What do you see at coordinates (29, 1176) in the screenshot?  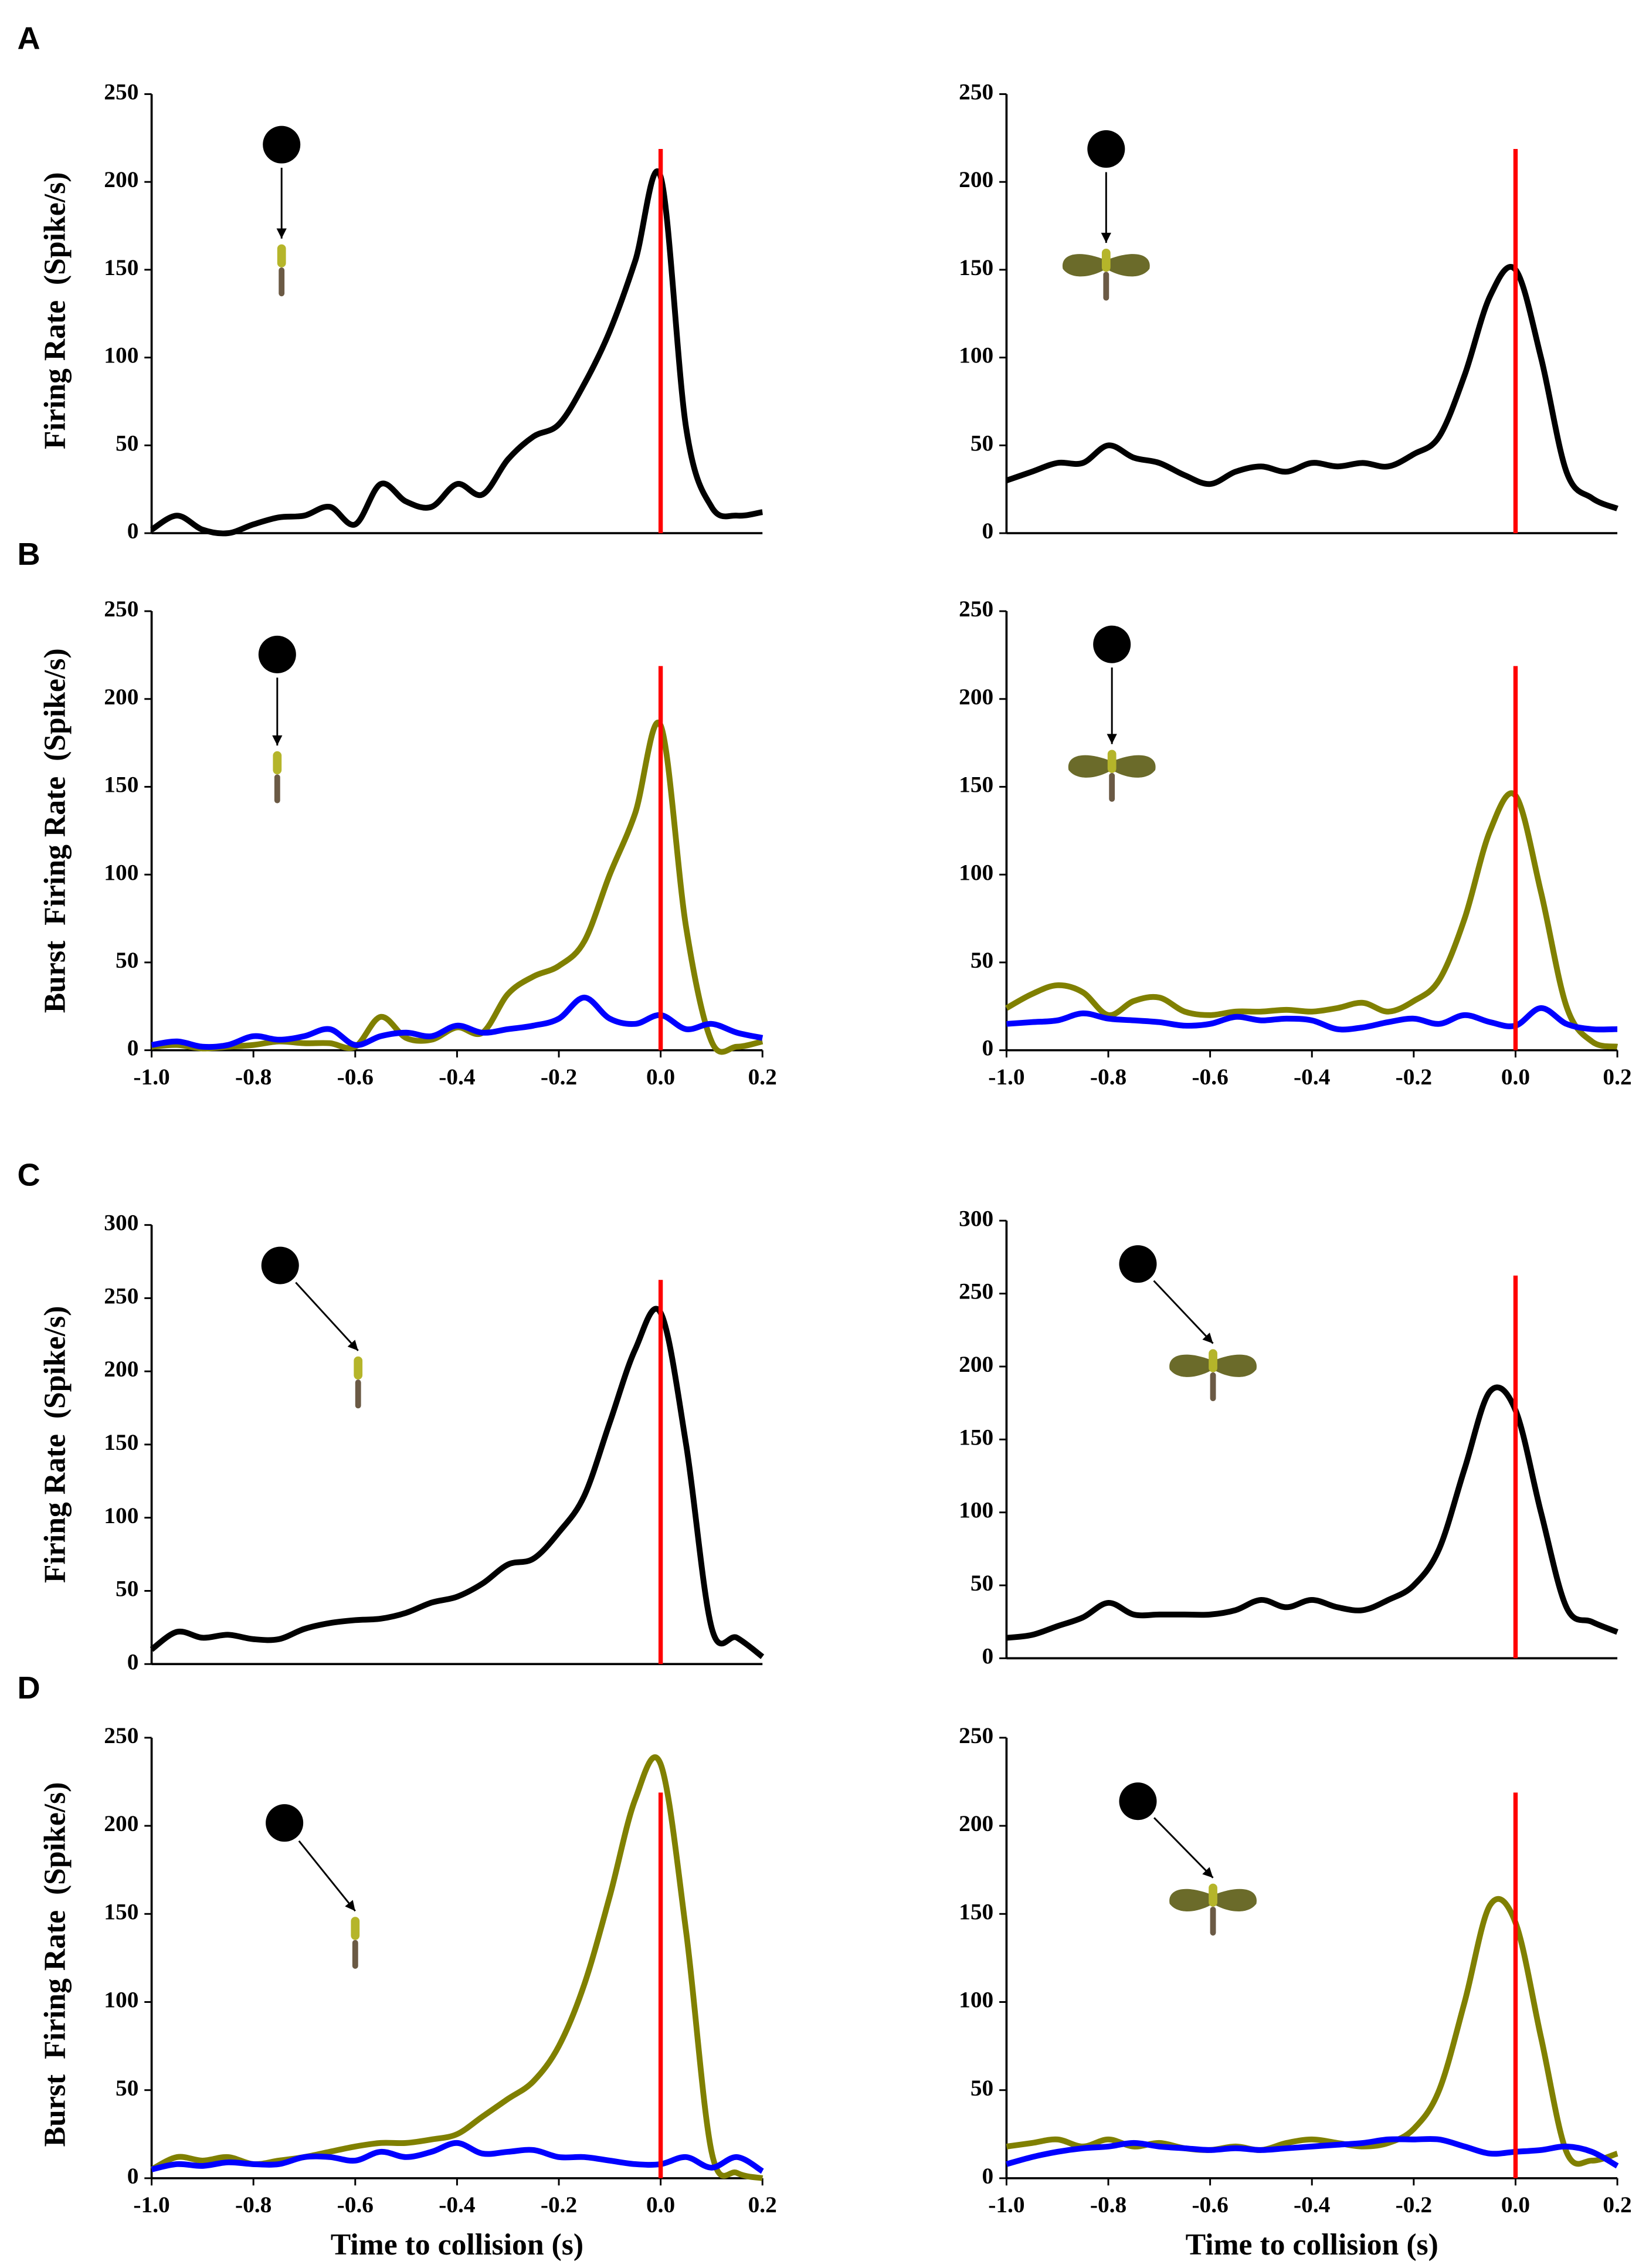 I see `panel-label: C` at bounding box center [29, 1176].